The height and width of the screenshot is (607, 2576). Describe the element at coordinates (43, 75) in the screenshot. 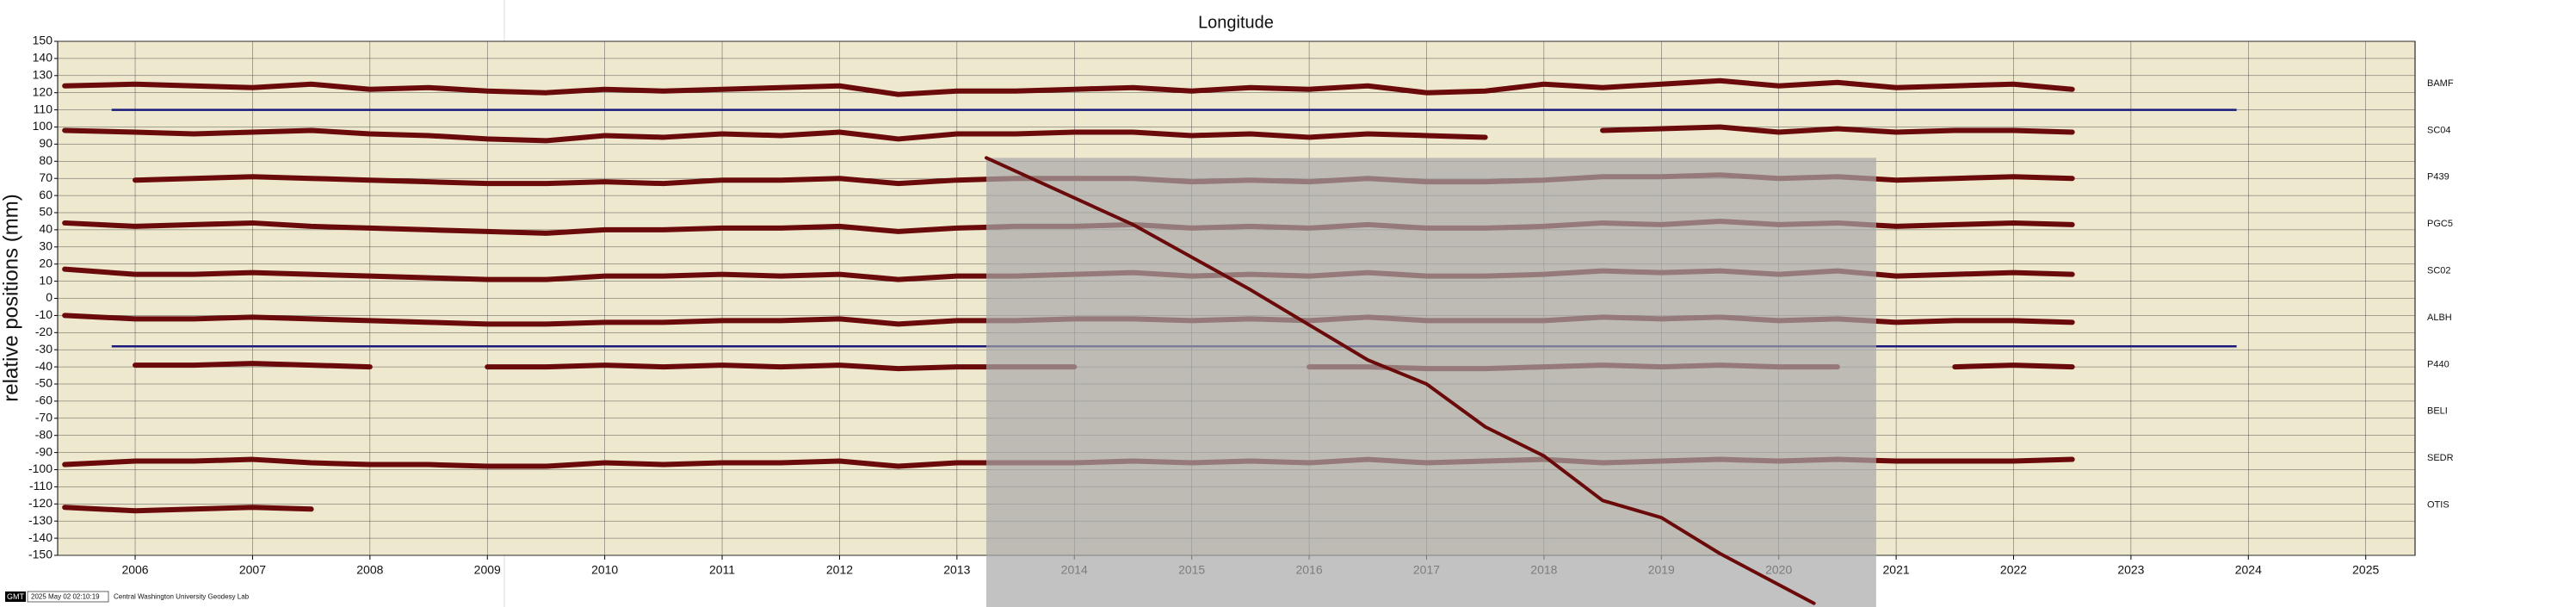

I see `y-tick-label: 130` at that location.